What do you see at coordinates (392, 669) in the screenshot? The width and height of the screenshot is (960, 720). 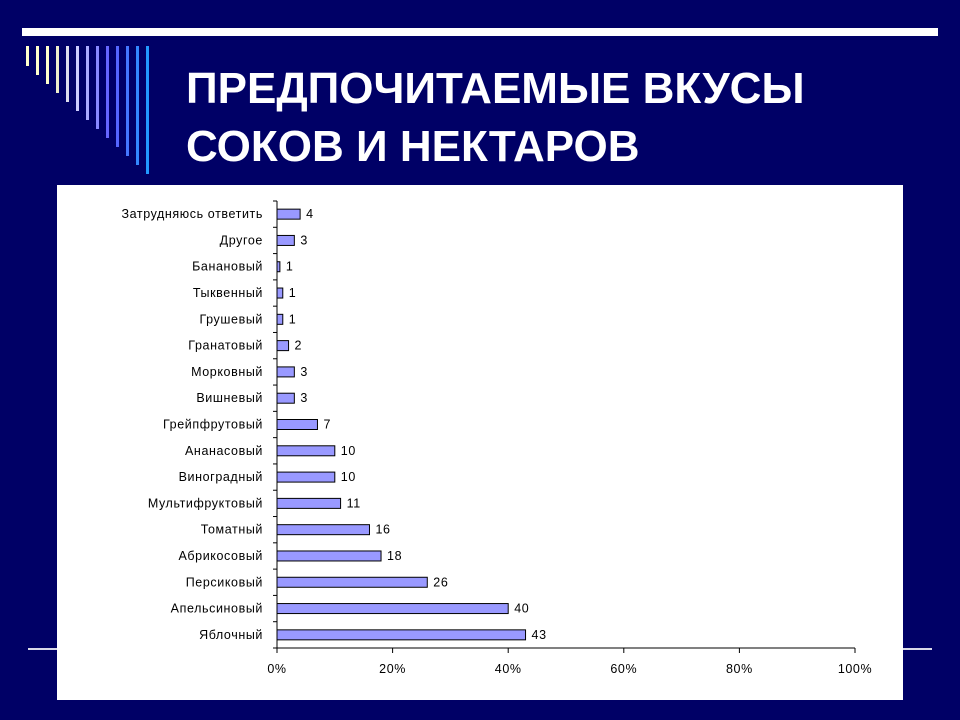 I see `x-tick-label: 20%` at bounding box center [392, 669].